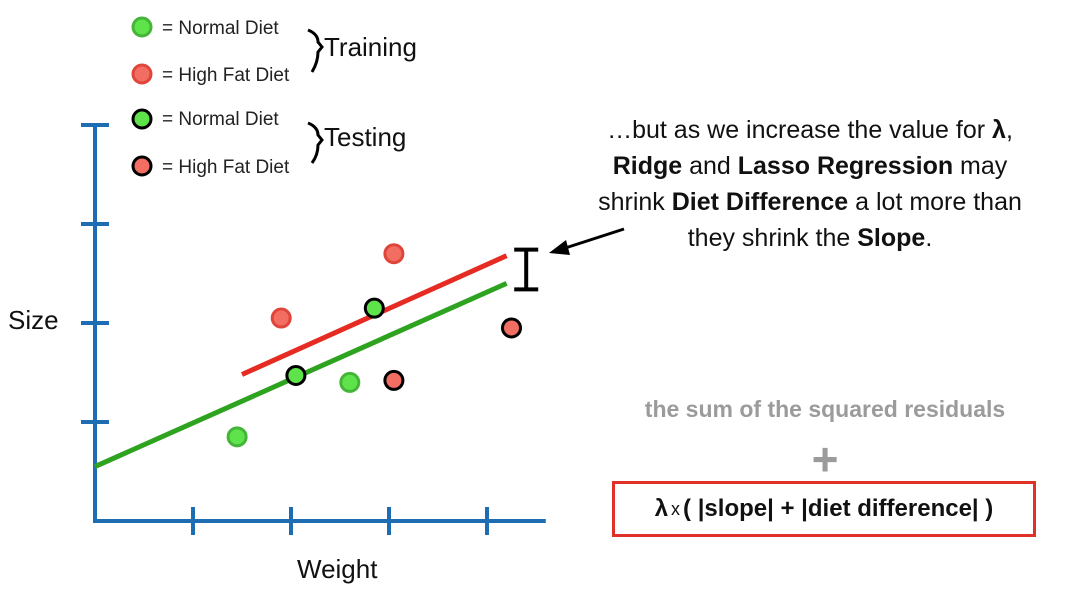 The width and height of the screenshot is (1080, 595). What do you see at coordinates (929, 238) in the screenshot?
I see `annotation-text-part: .` at bounding box center [929, 238].